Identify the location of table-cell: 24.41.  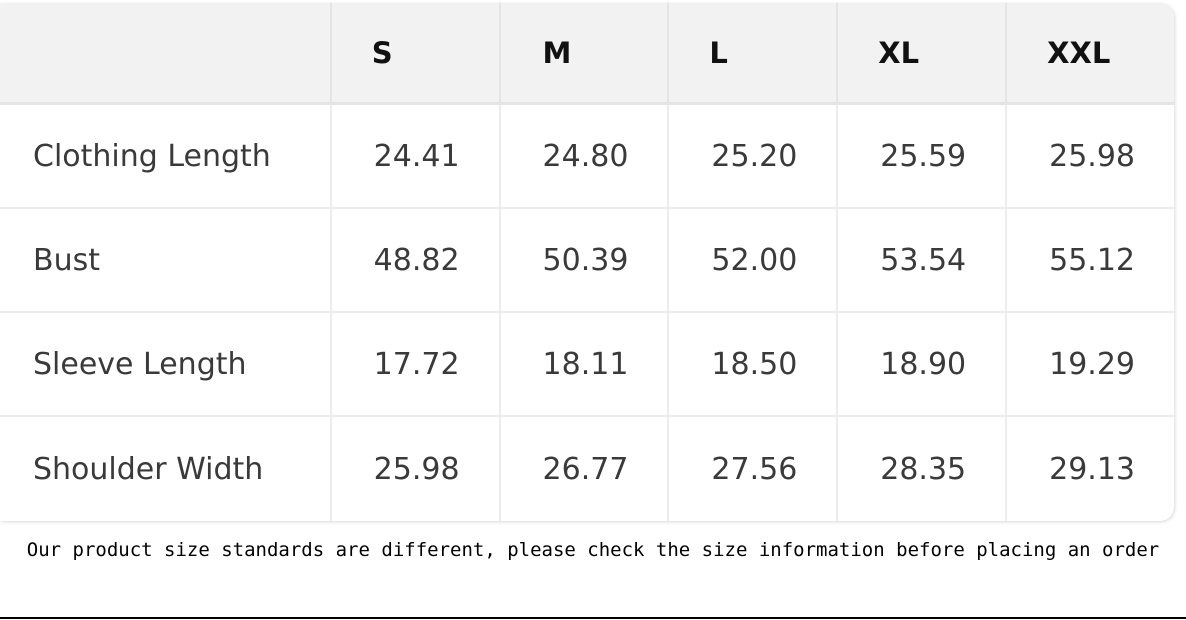
(414, 156).